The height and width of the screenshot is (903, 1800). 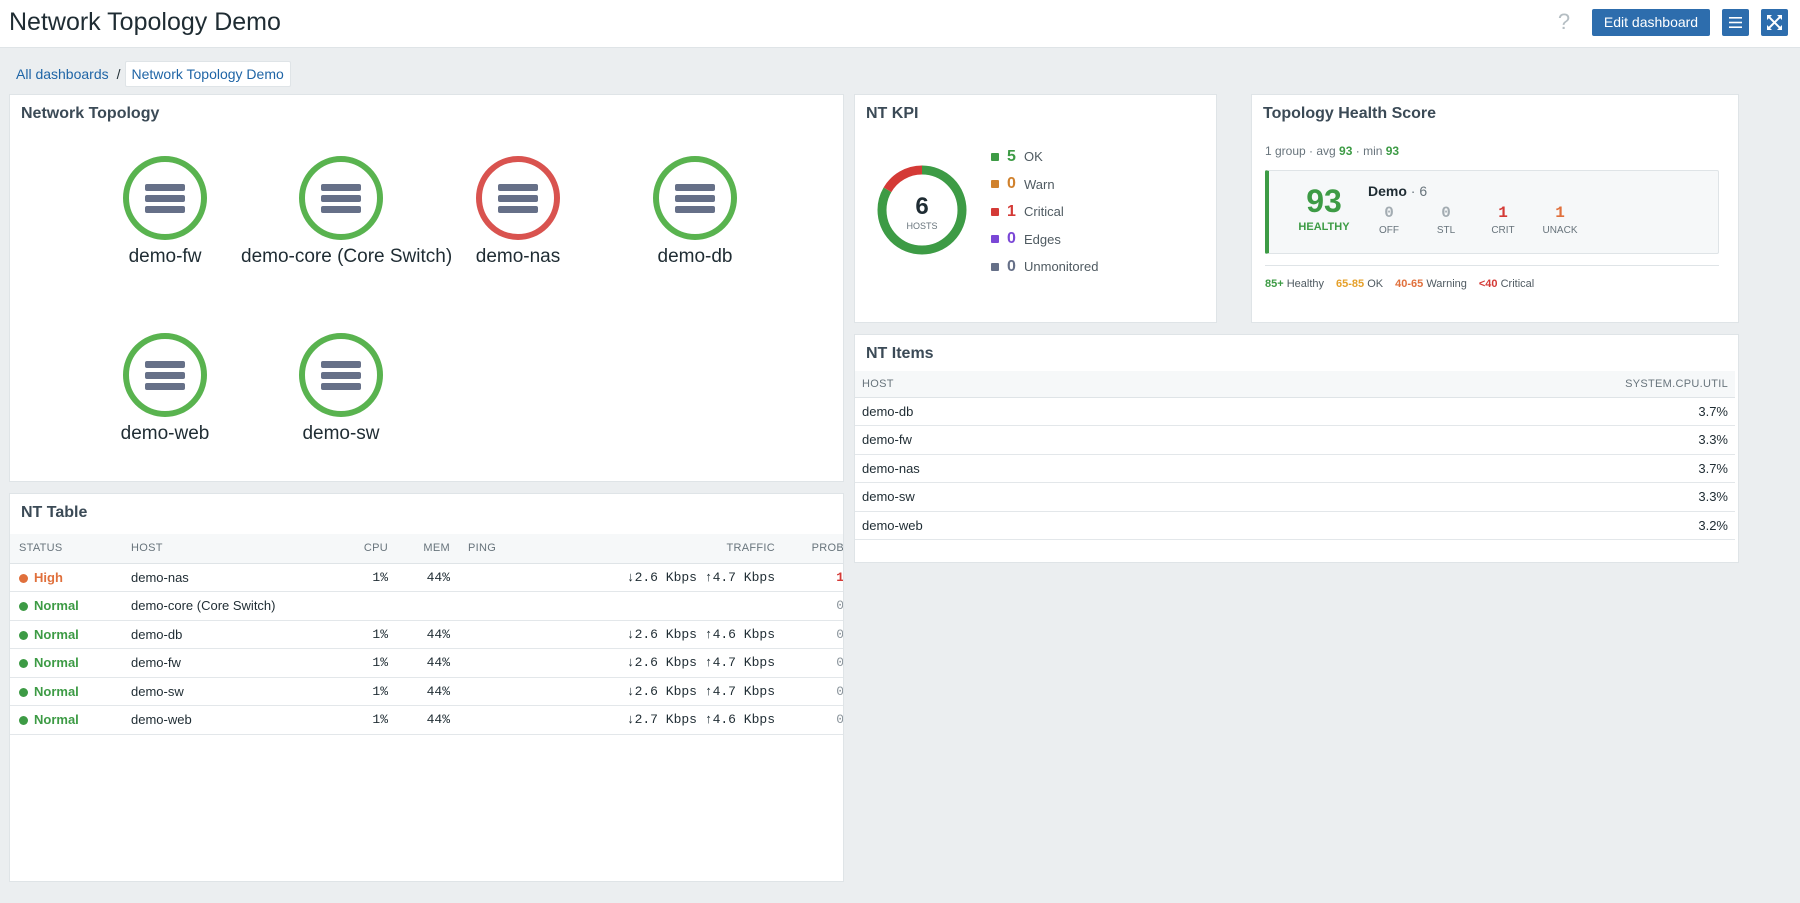 What do you see at coordinates (165, 212) in the screenshot?
I see `topology-node-demo-fw: demo-fw` at bounding box center [165, 212].